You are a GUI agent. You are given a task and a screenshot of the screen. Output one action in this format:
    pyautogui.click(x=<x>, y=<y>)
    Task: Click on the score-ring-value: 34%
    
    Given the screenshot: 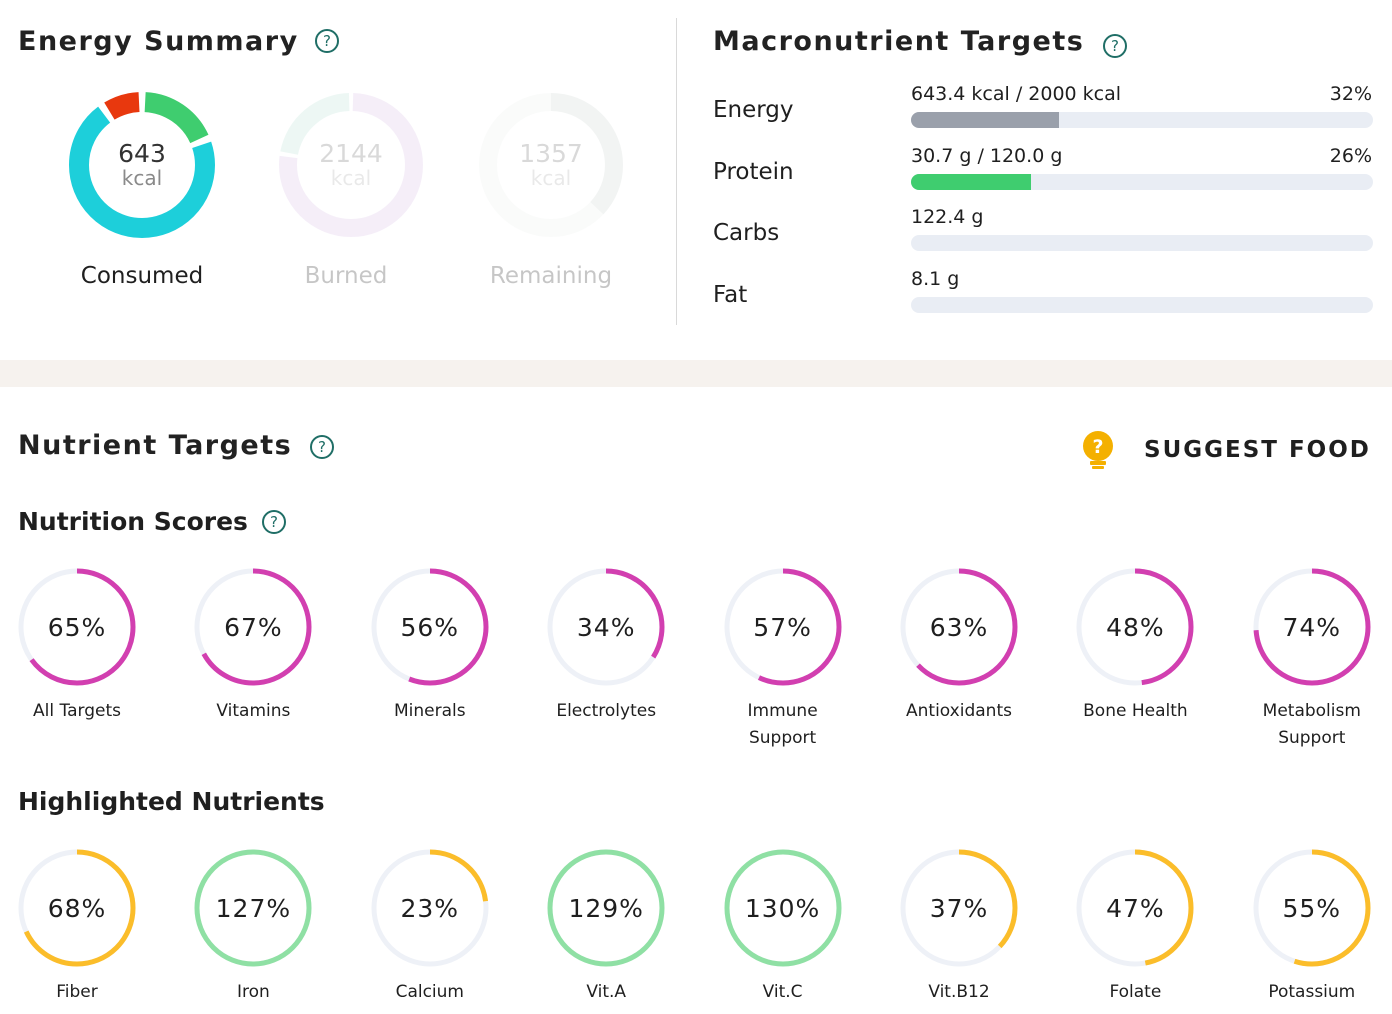 What is the action you would take?
    pyautogui.click(x=606, y=627)
    